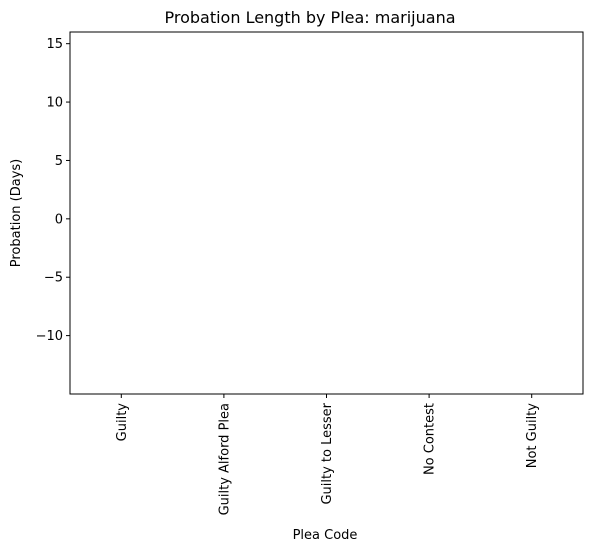  I want to click on x-tick-label: Guilty, so click(122, 422).